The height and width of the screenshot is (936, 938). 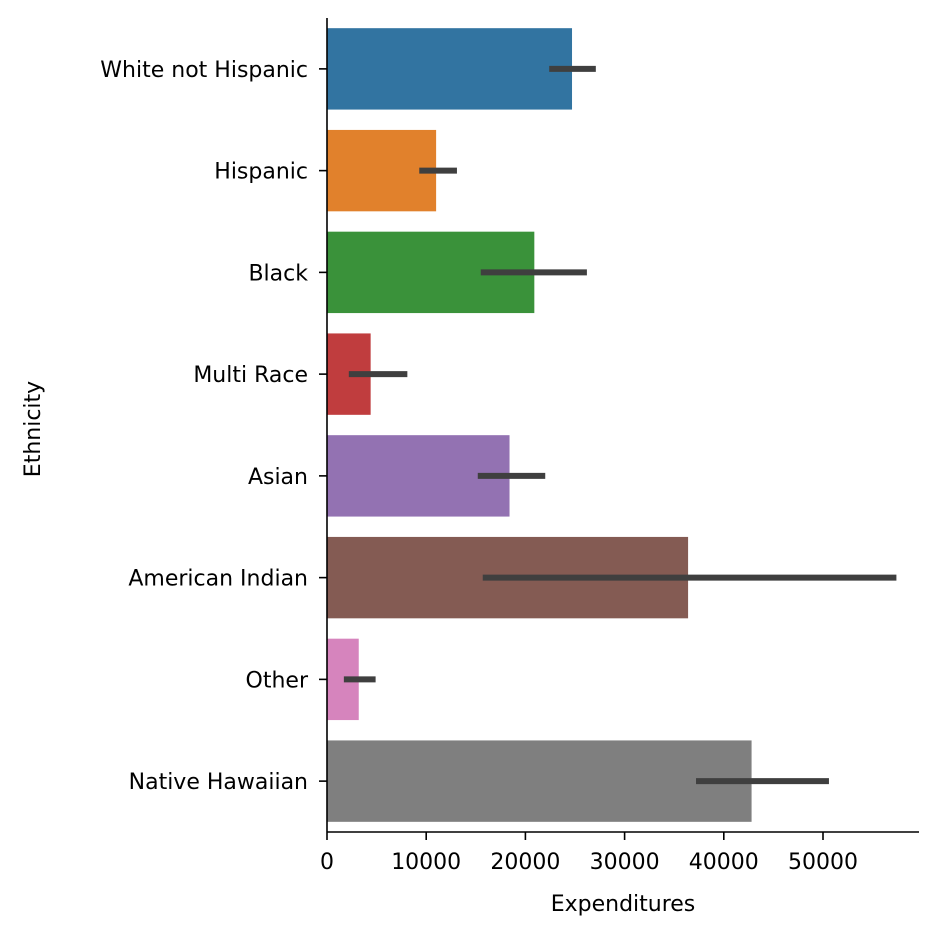 I want to click on y-tick-label: Black, so click(x=278, y=273).